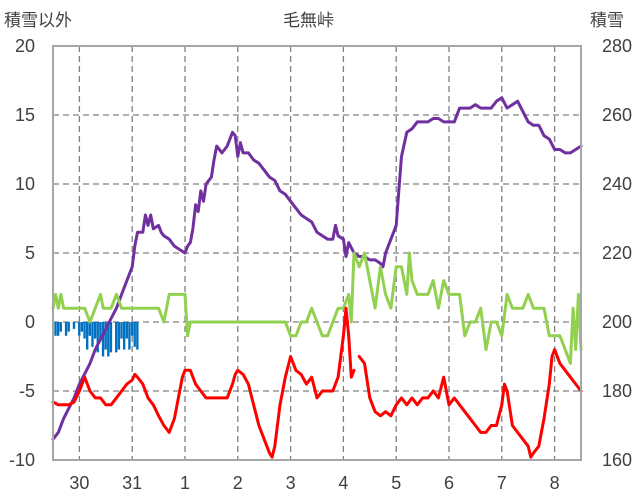  Describe the element at coordinates (343, 483) in the screenshot. I see `x-tick-label: 4` at that location.